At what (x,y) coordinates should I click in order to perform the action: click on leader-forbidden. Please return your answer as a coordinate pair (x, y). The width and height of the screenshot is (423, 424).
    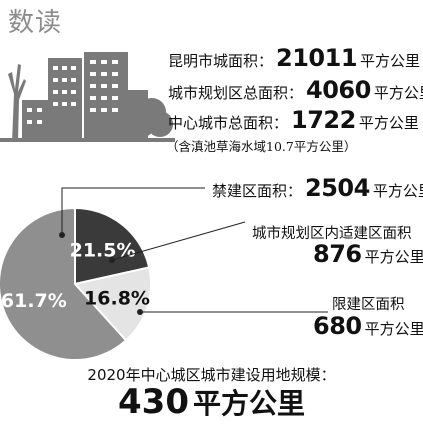
    Looking at the image, I should click on (133, 211).